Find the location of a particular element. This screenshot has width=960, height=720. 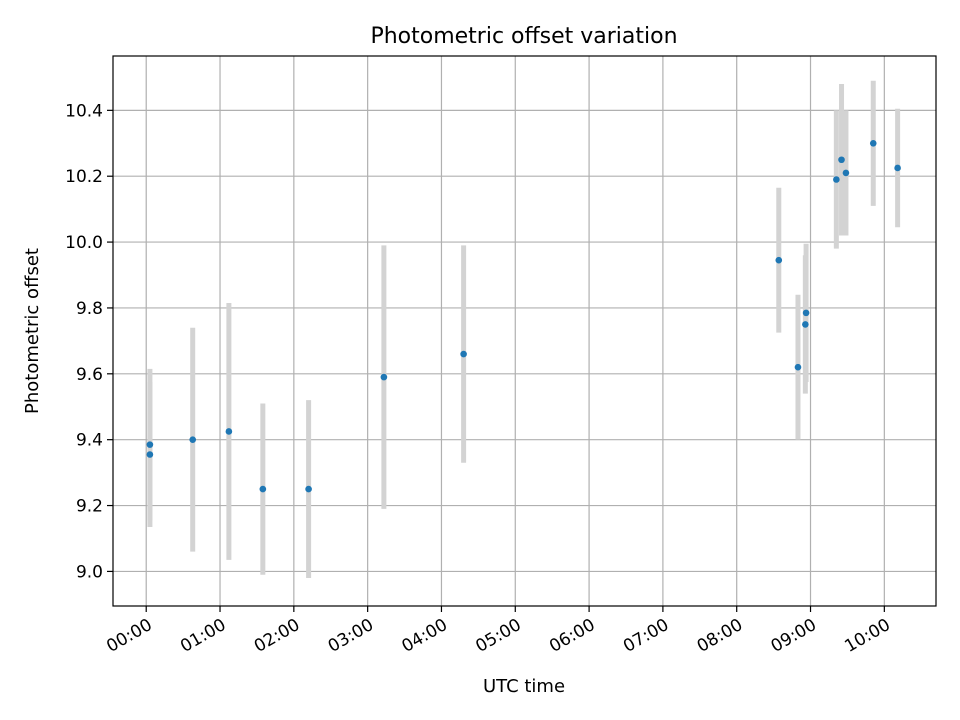

x-tick-label: 02:00 is located at coordinates (277, 636).